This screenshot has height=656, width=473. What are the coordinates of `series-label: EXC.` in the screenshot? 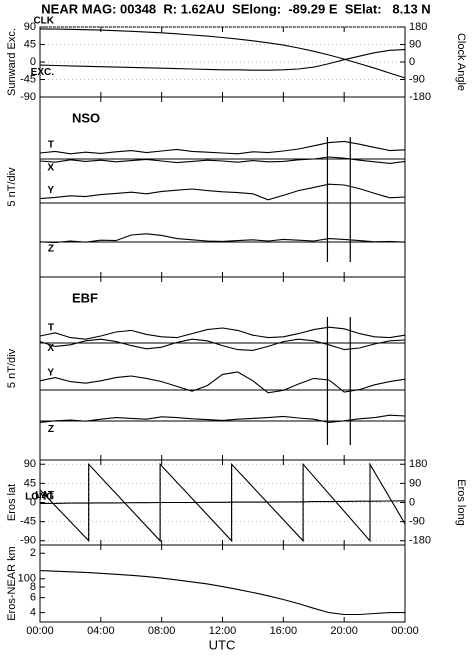 It's located at (43, 72).